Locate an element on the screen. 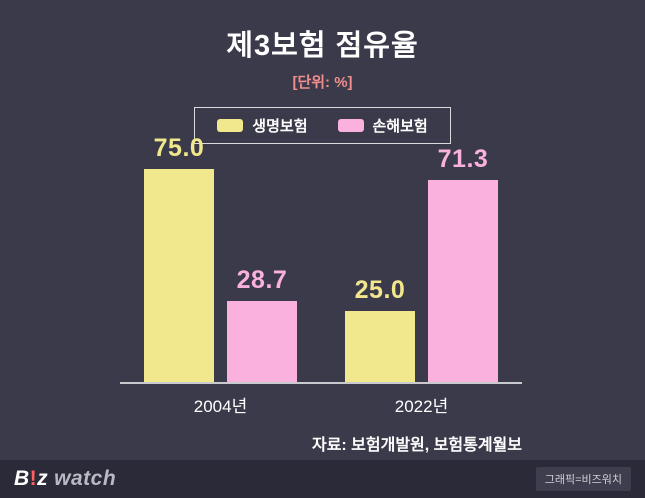  legend-box: 생명보험 손해보험 is located at coordinates (322, 125).